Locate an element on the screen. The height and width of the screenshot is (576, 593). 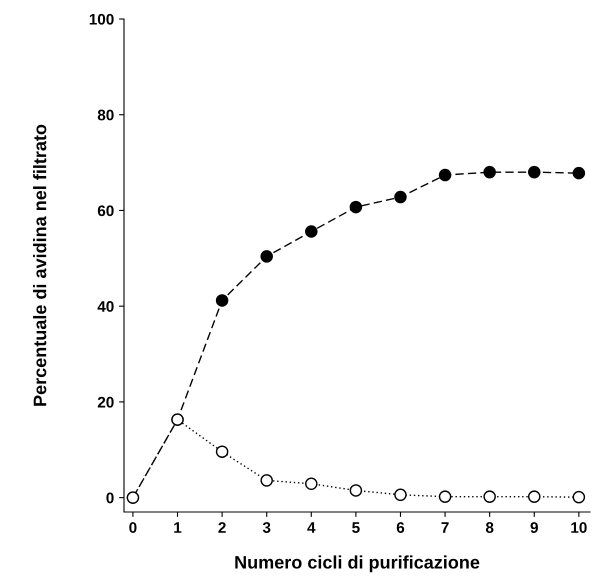
x-tick-label: 4 is located at coordinates (311, 527).